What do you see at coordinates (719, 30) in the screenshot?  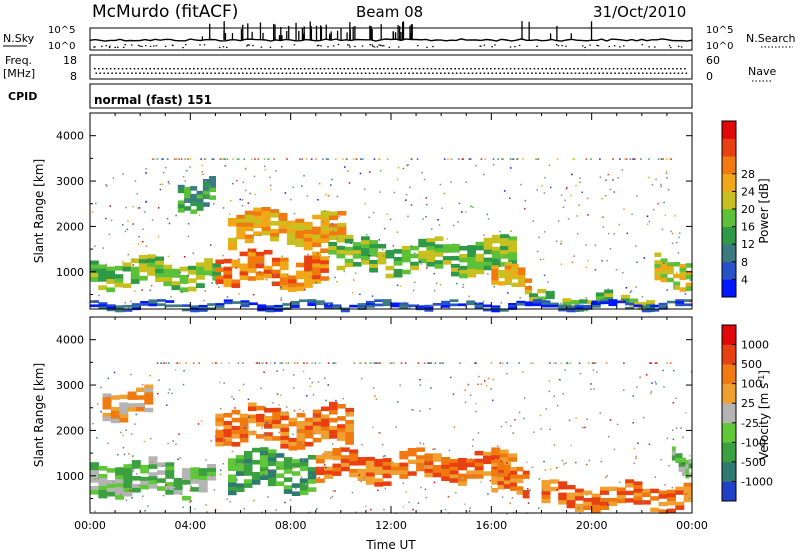 I see `noise-tick-top-right: 10^5` at bounding box center [719, 30].